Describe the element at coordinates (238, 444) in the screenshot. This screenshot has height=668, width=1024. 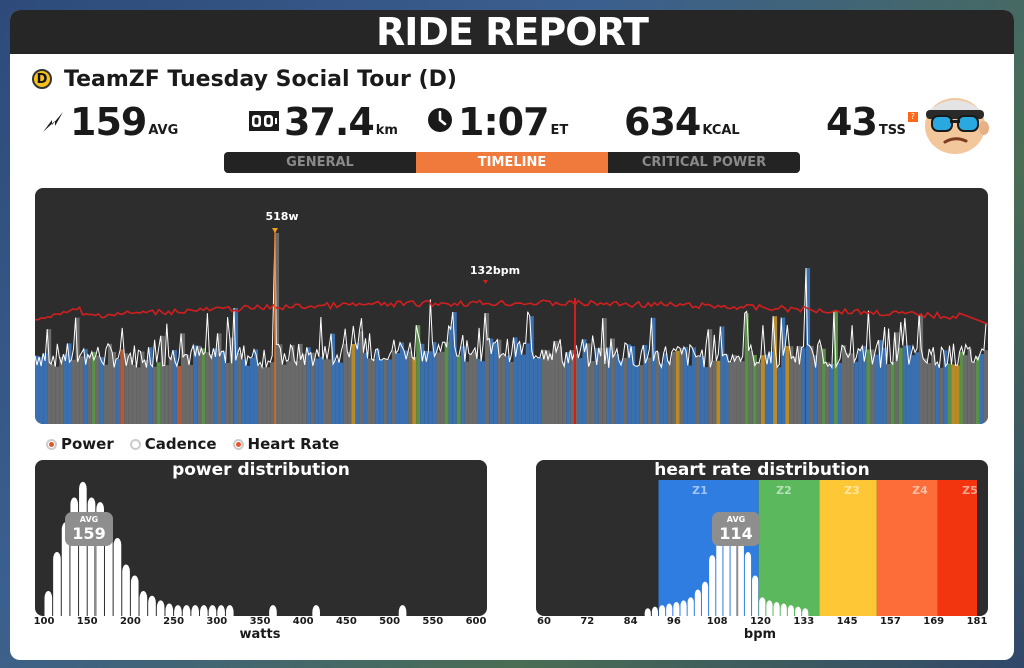
I see `radio-icon` at that location.